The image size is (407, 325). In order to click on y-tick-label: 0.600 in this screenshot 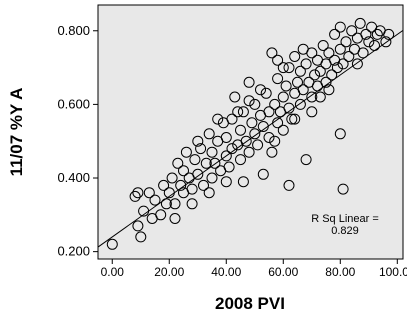, I will do `click(73, 103)`.